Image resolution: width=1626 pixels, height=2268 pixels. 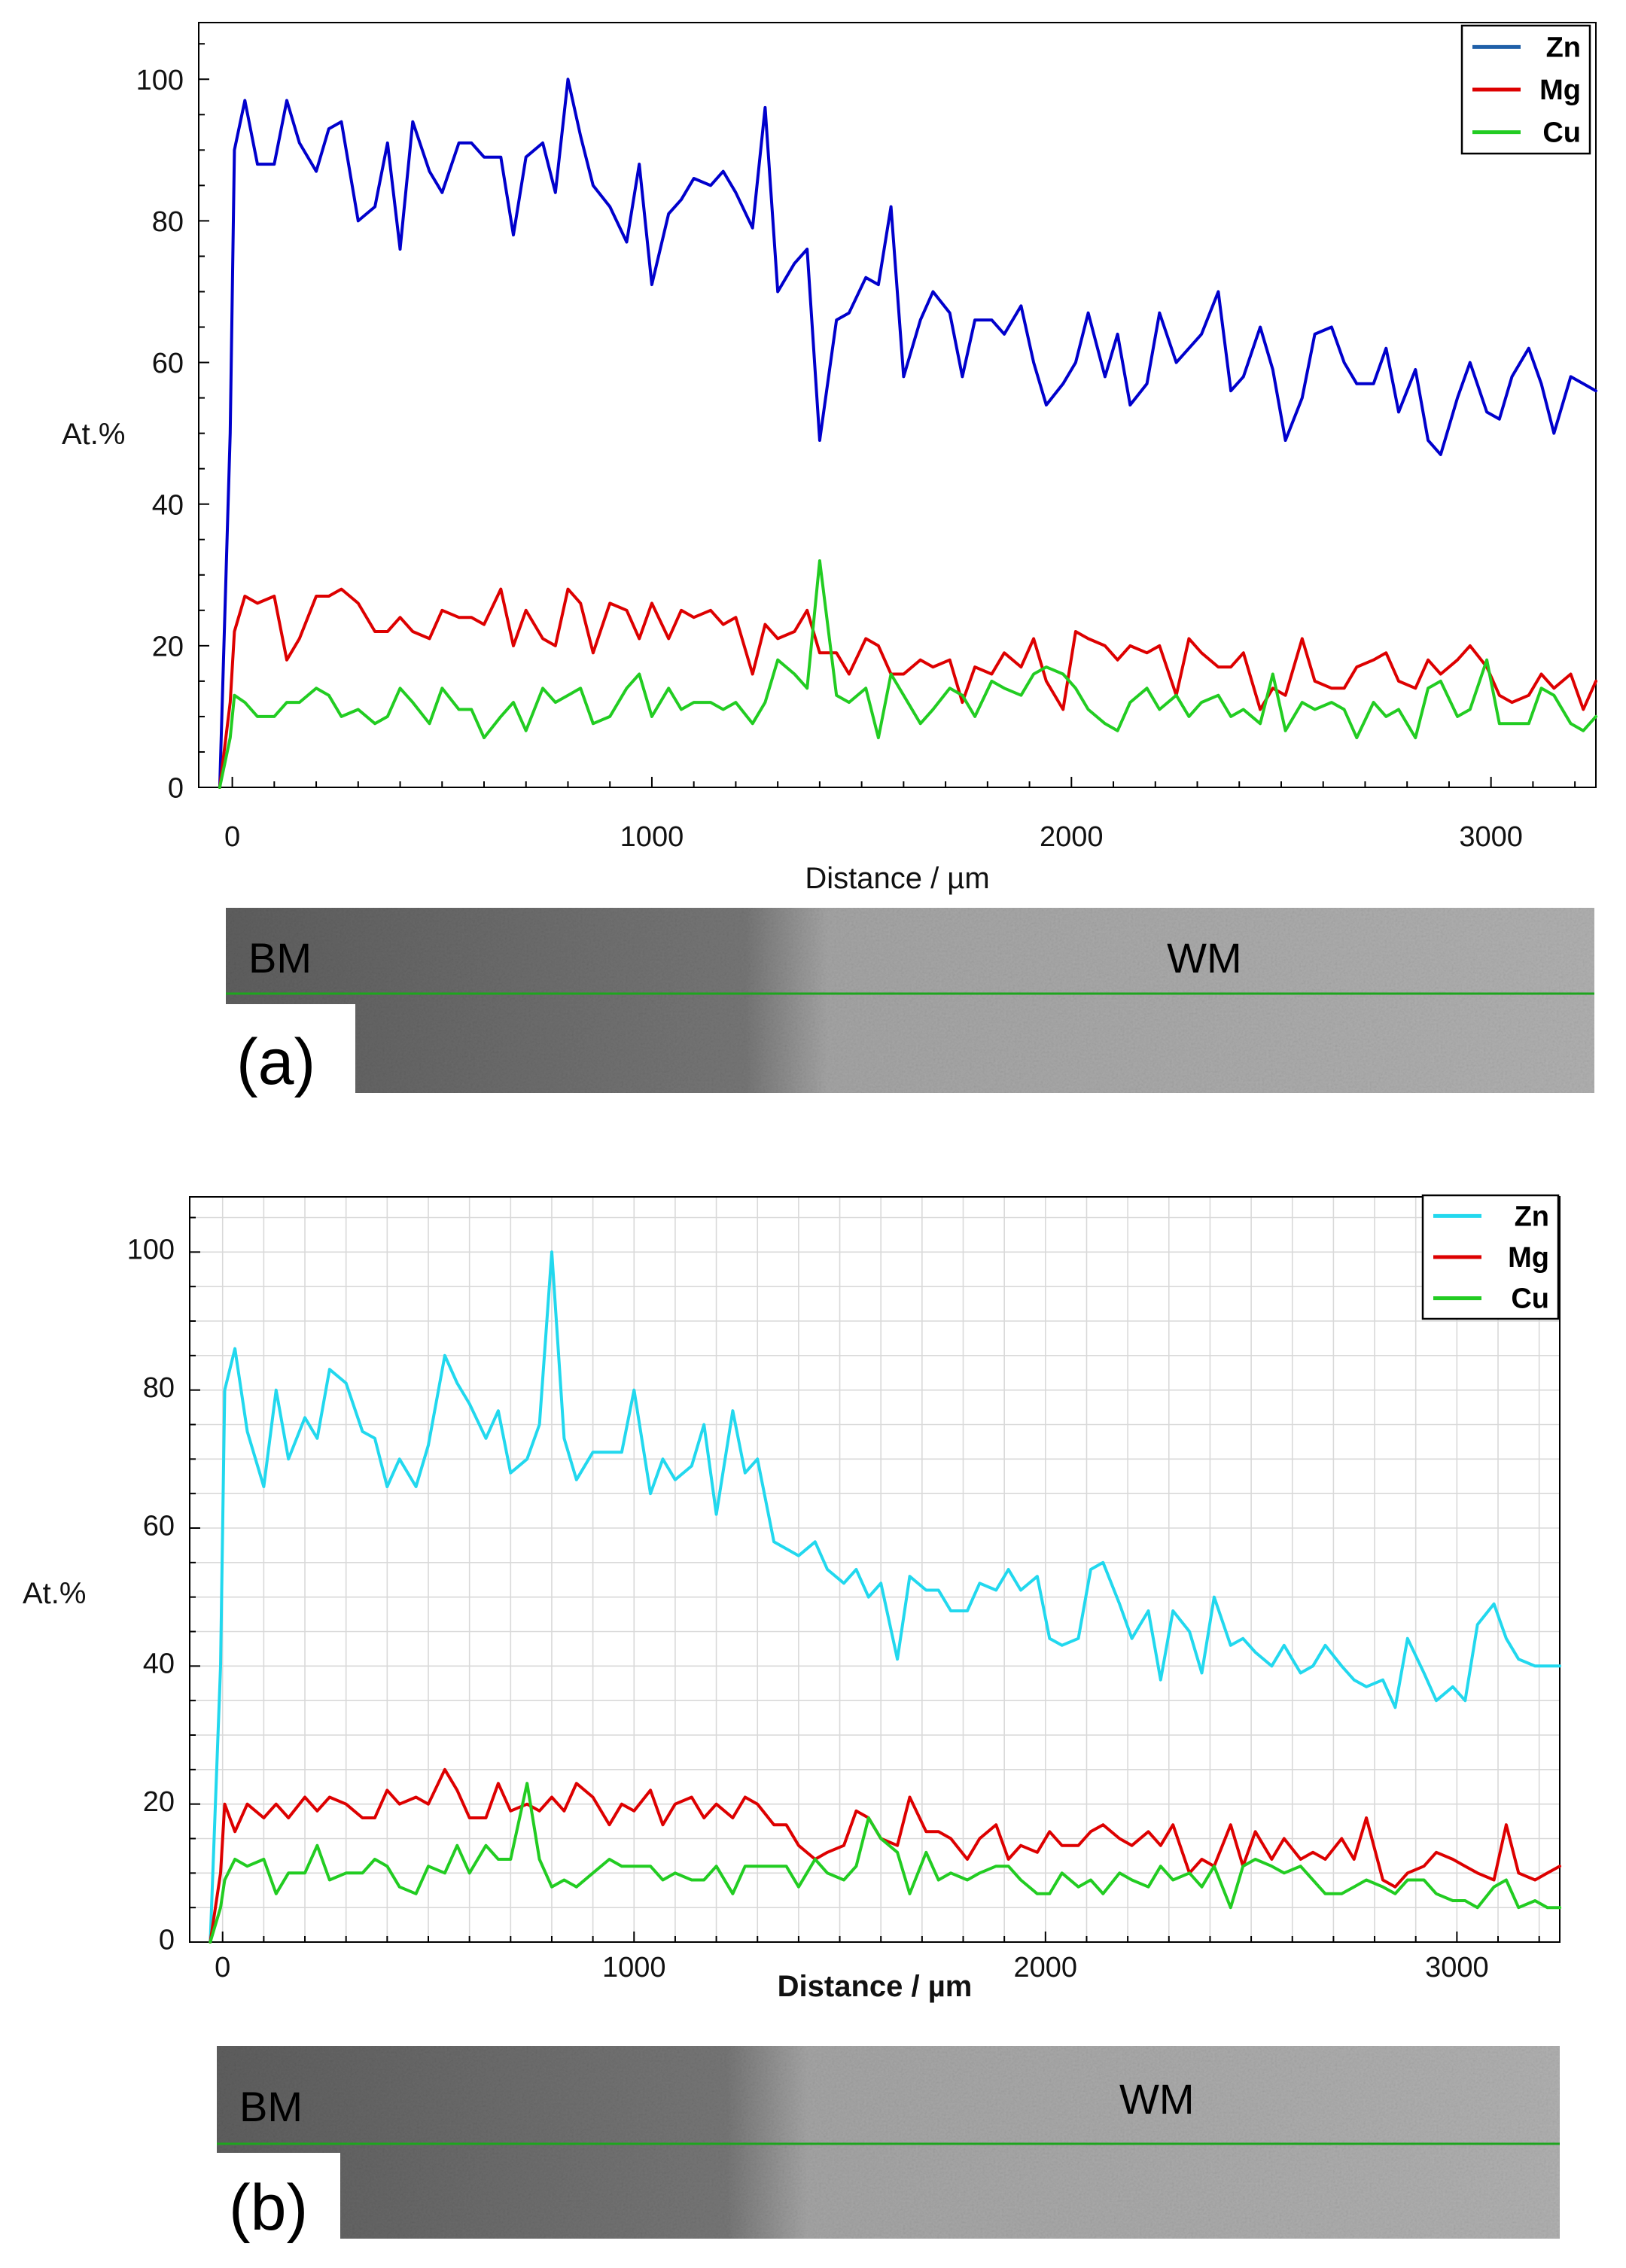 What do you see at coordinates (275, 1062) in the screenshot?
I see `panel-label: (a)` at bounding box center [275, 1062].